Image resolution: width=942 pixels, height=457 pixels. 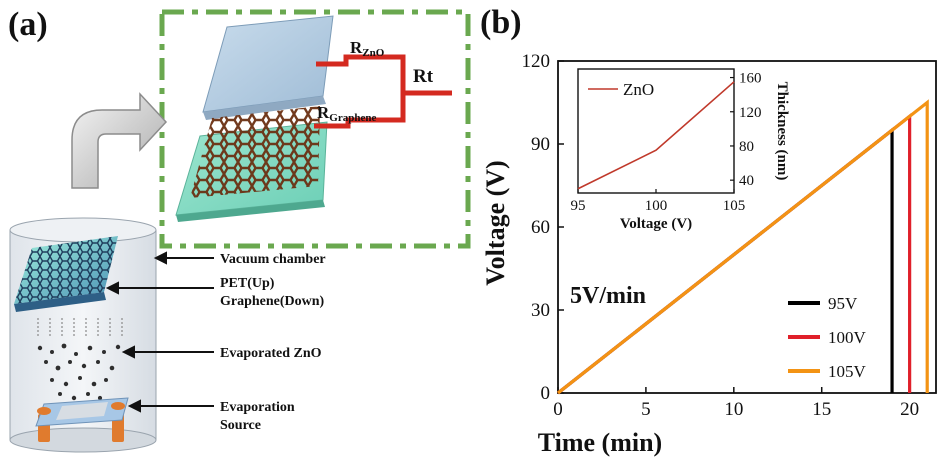 I want to click on inset-y-tick-label: 160, so click(x=750, y=79).